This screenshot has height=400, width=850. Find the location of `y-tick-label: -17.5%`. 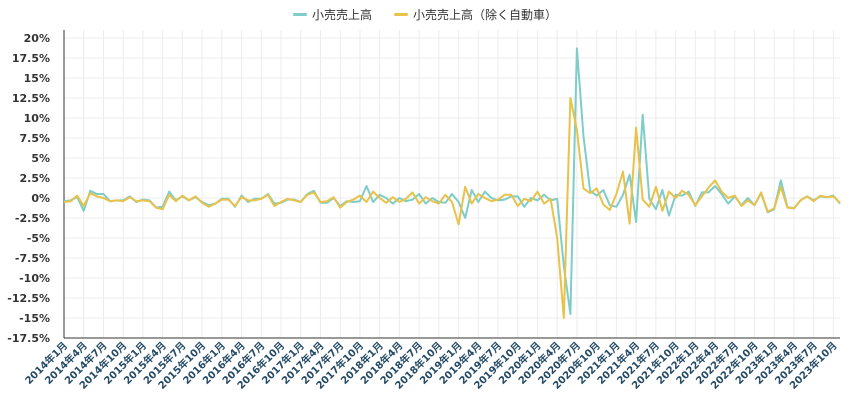

y-tick-label: -17.5% is located at coordinates (28, 338).